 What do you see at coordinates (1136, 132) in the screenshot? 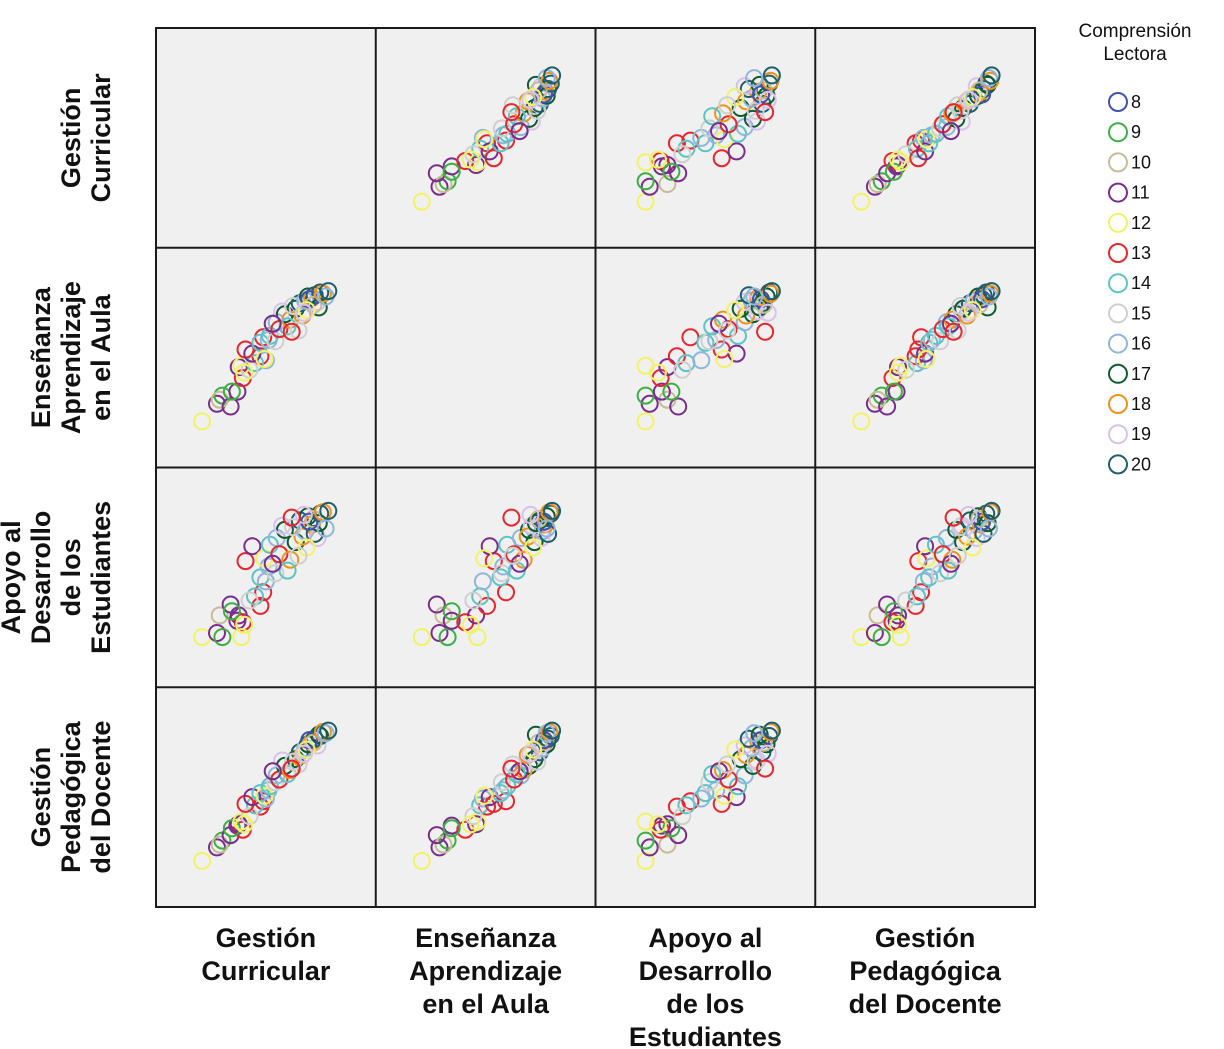
I see `legend-label-9: 9` at bounding box center [1136, 132].